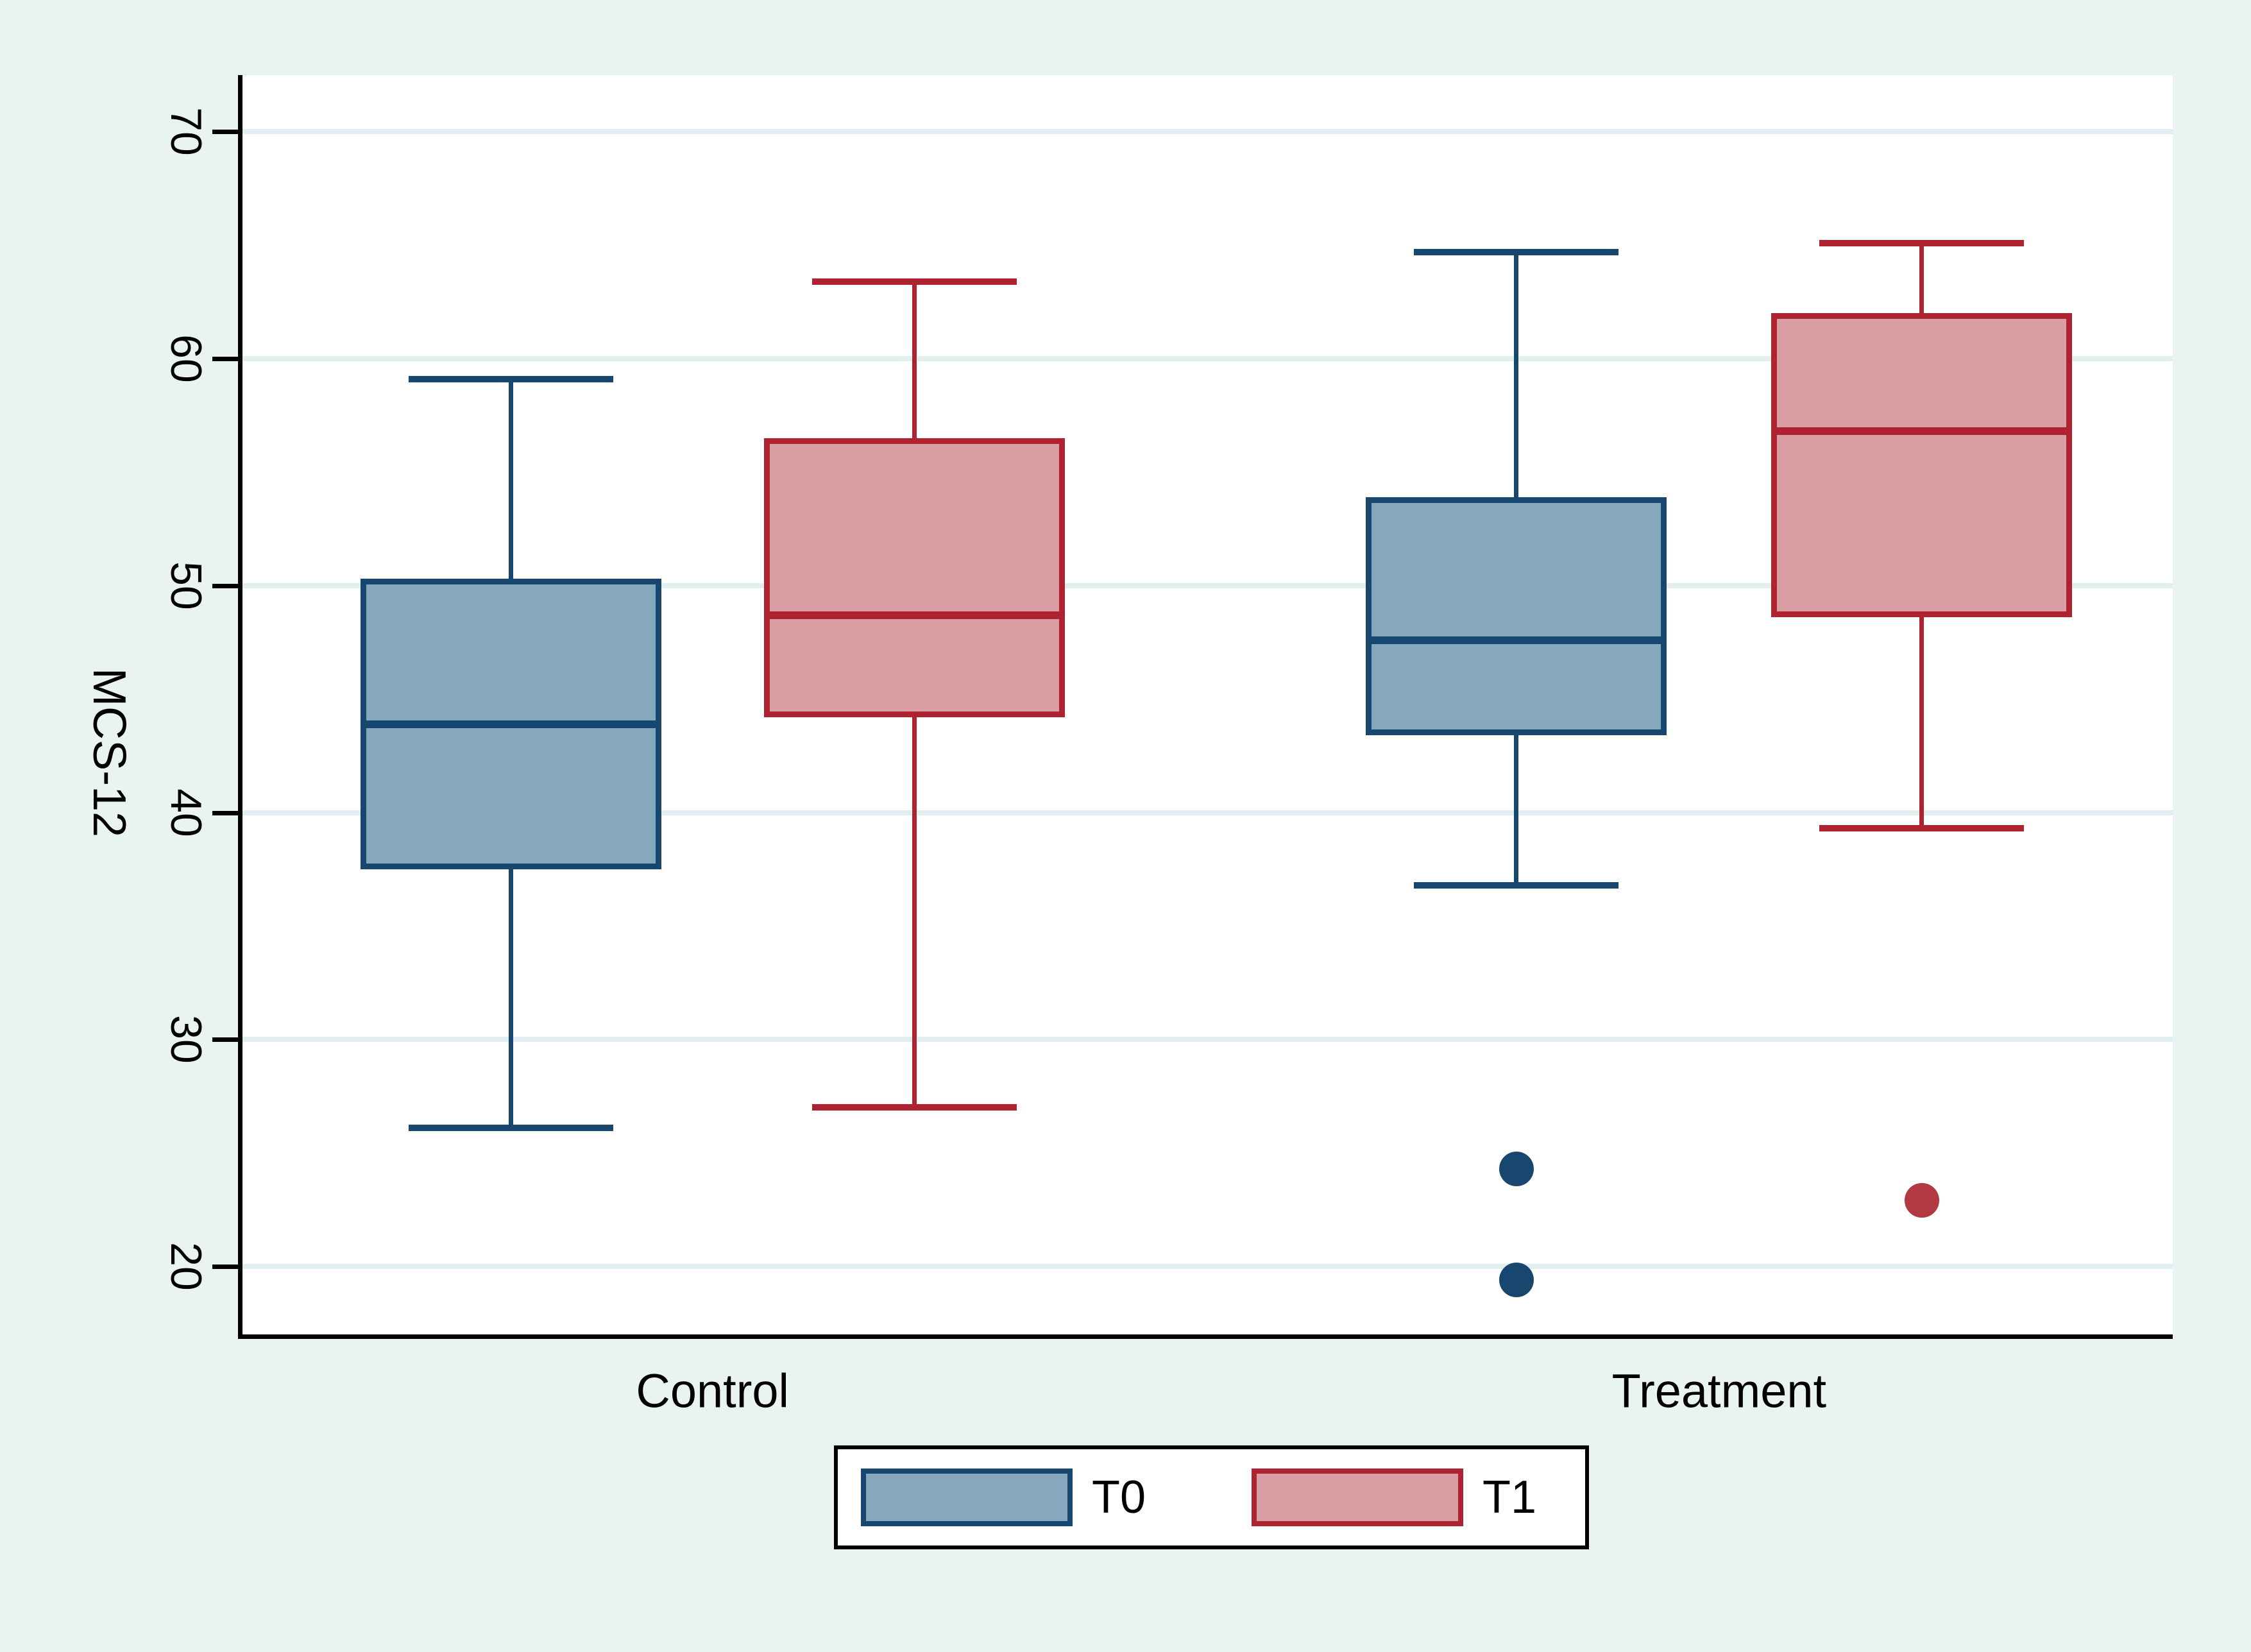  What do you see at coordinates (967, 1497) in the screenshot?
I see `legend-swatch-t0` at bounding box center [967, 1497].